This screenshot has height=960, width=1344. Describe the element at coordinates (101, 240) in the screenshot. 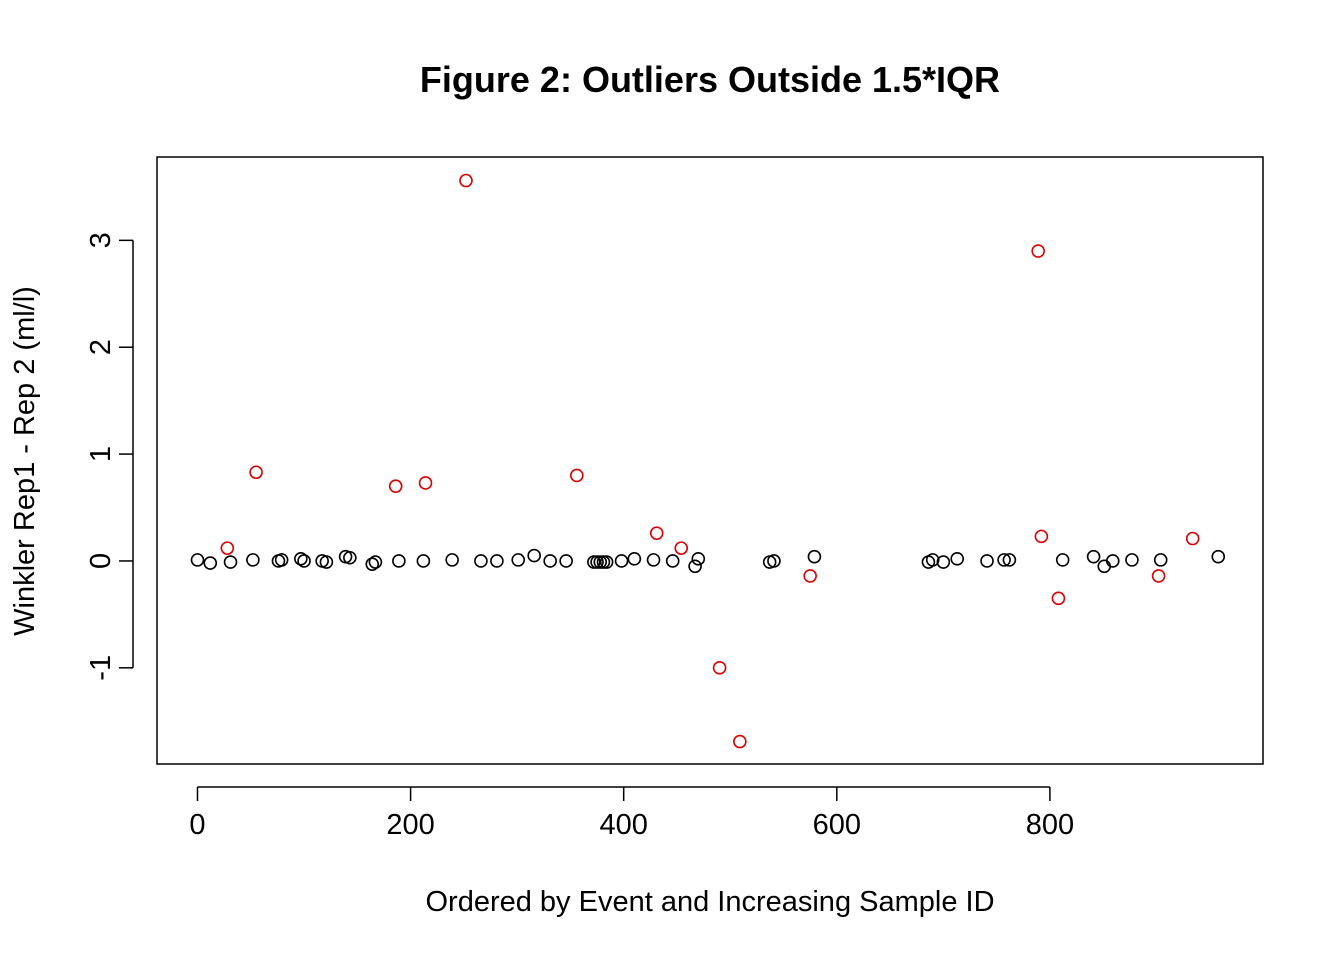

I see `y-tick-label: 3` at that location.